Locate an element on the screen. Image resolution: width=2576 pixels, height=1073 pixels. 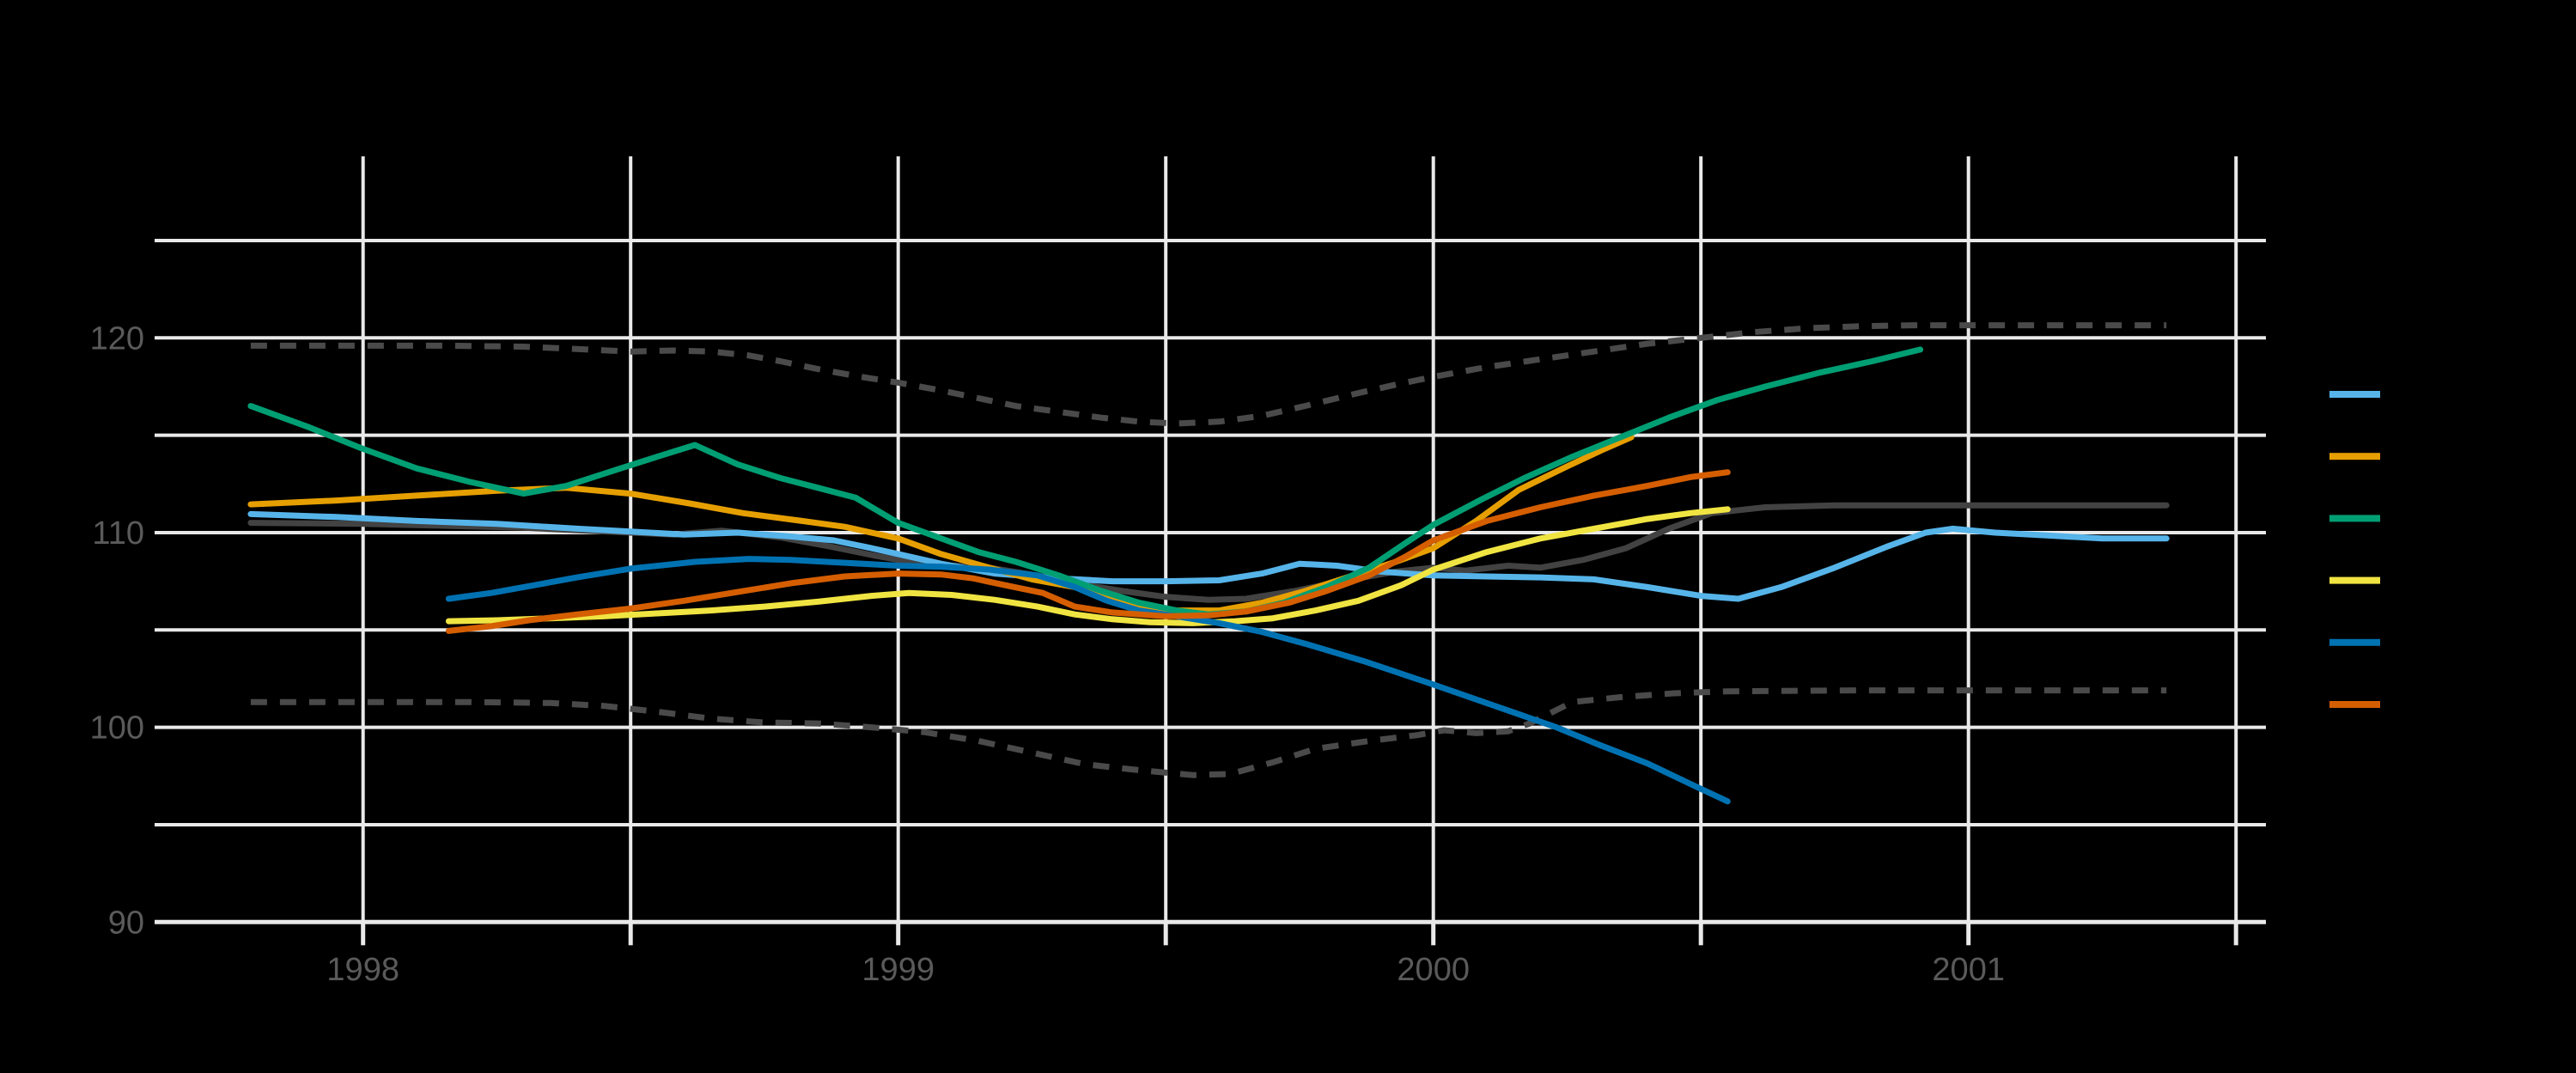
x-tick-label-1998: 1998 is located at coordinates (362, 970).